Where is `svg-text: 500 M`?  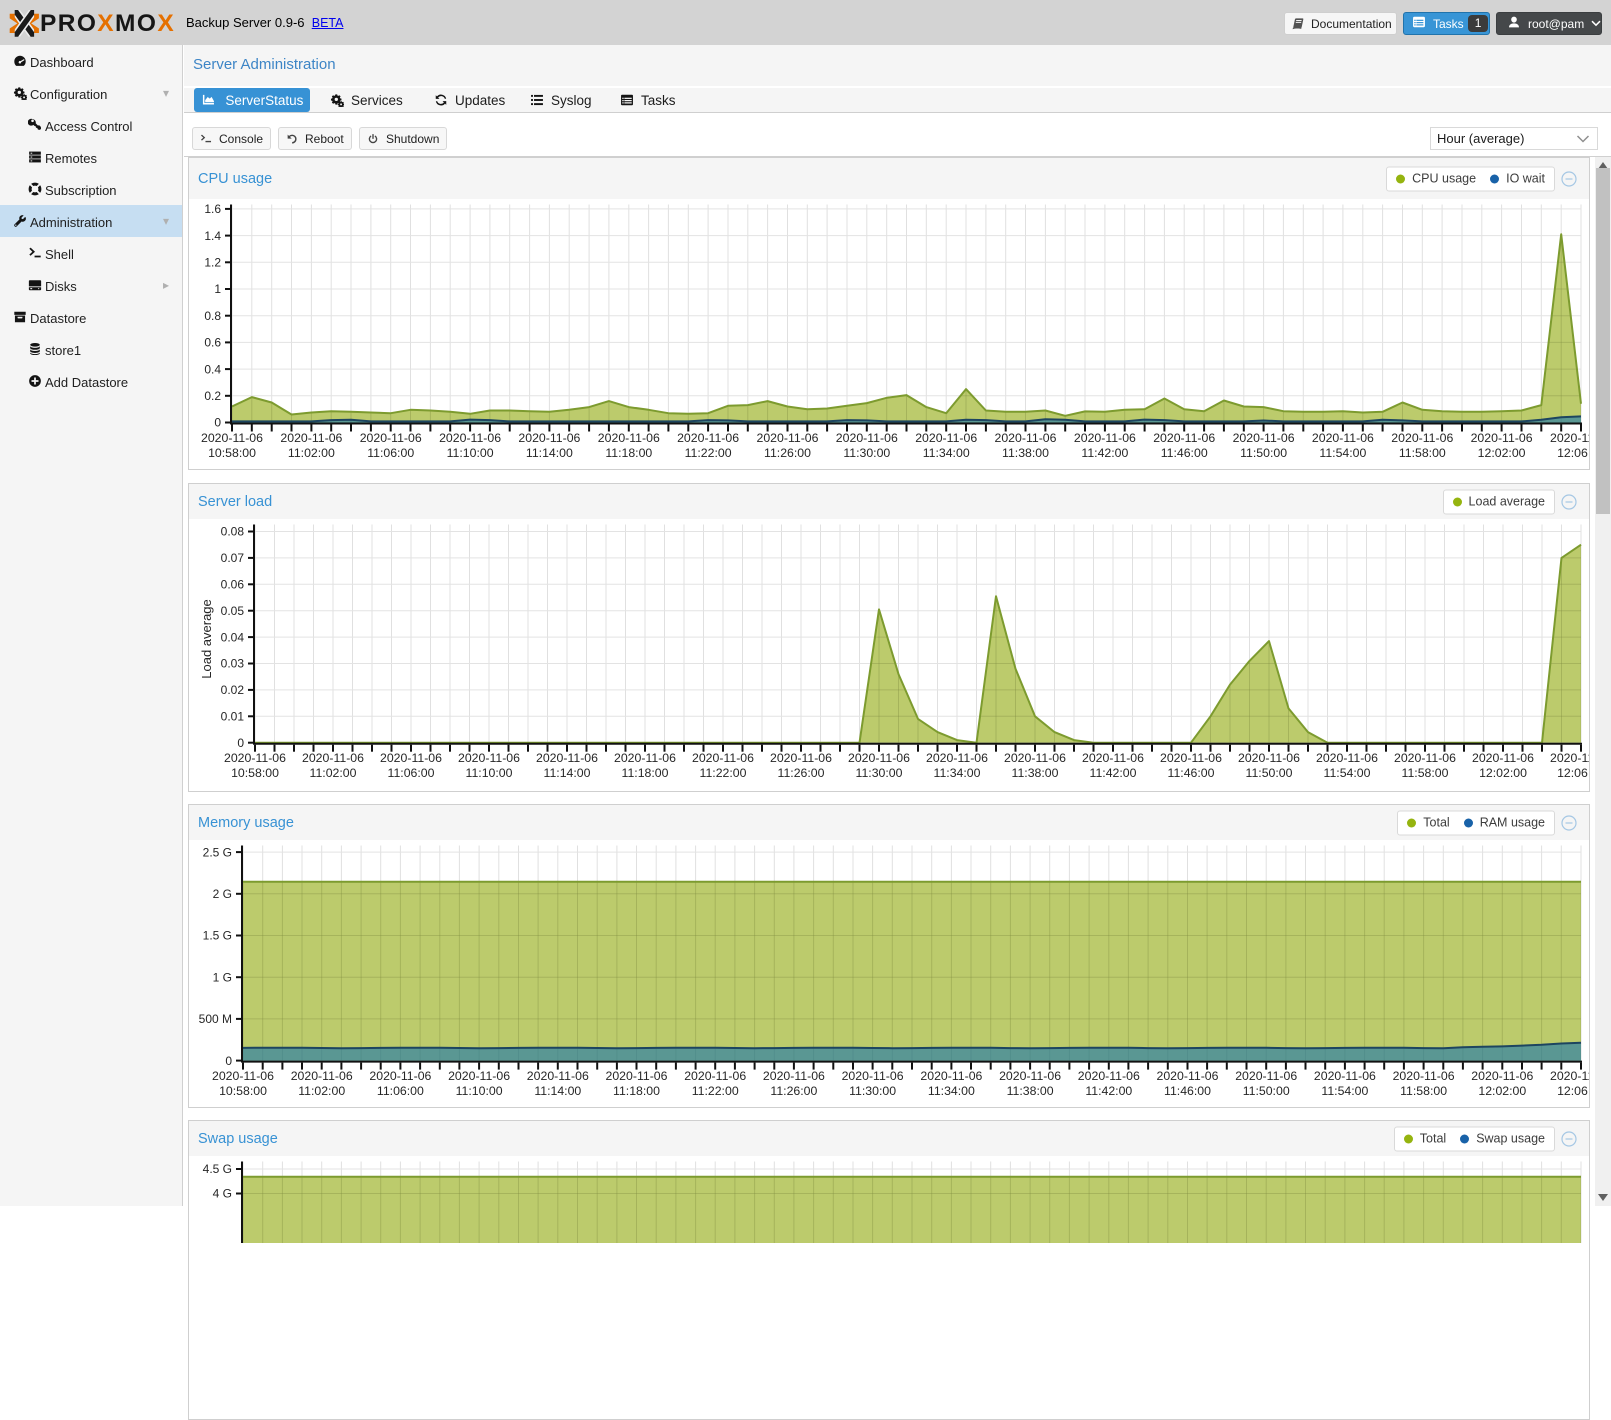 svg-text: 500 M is located at coordinates (215, 1019).